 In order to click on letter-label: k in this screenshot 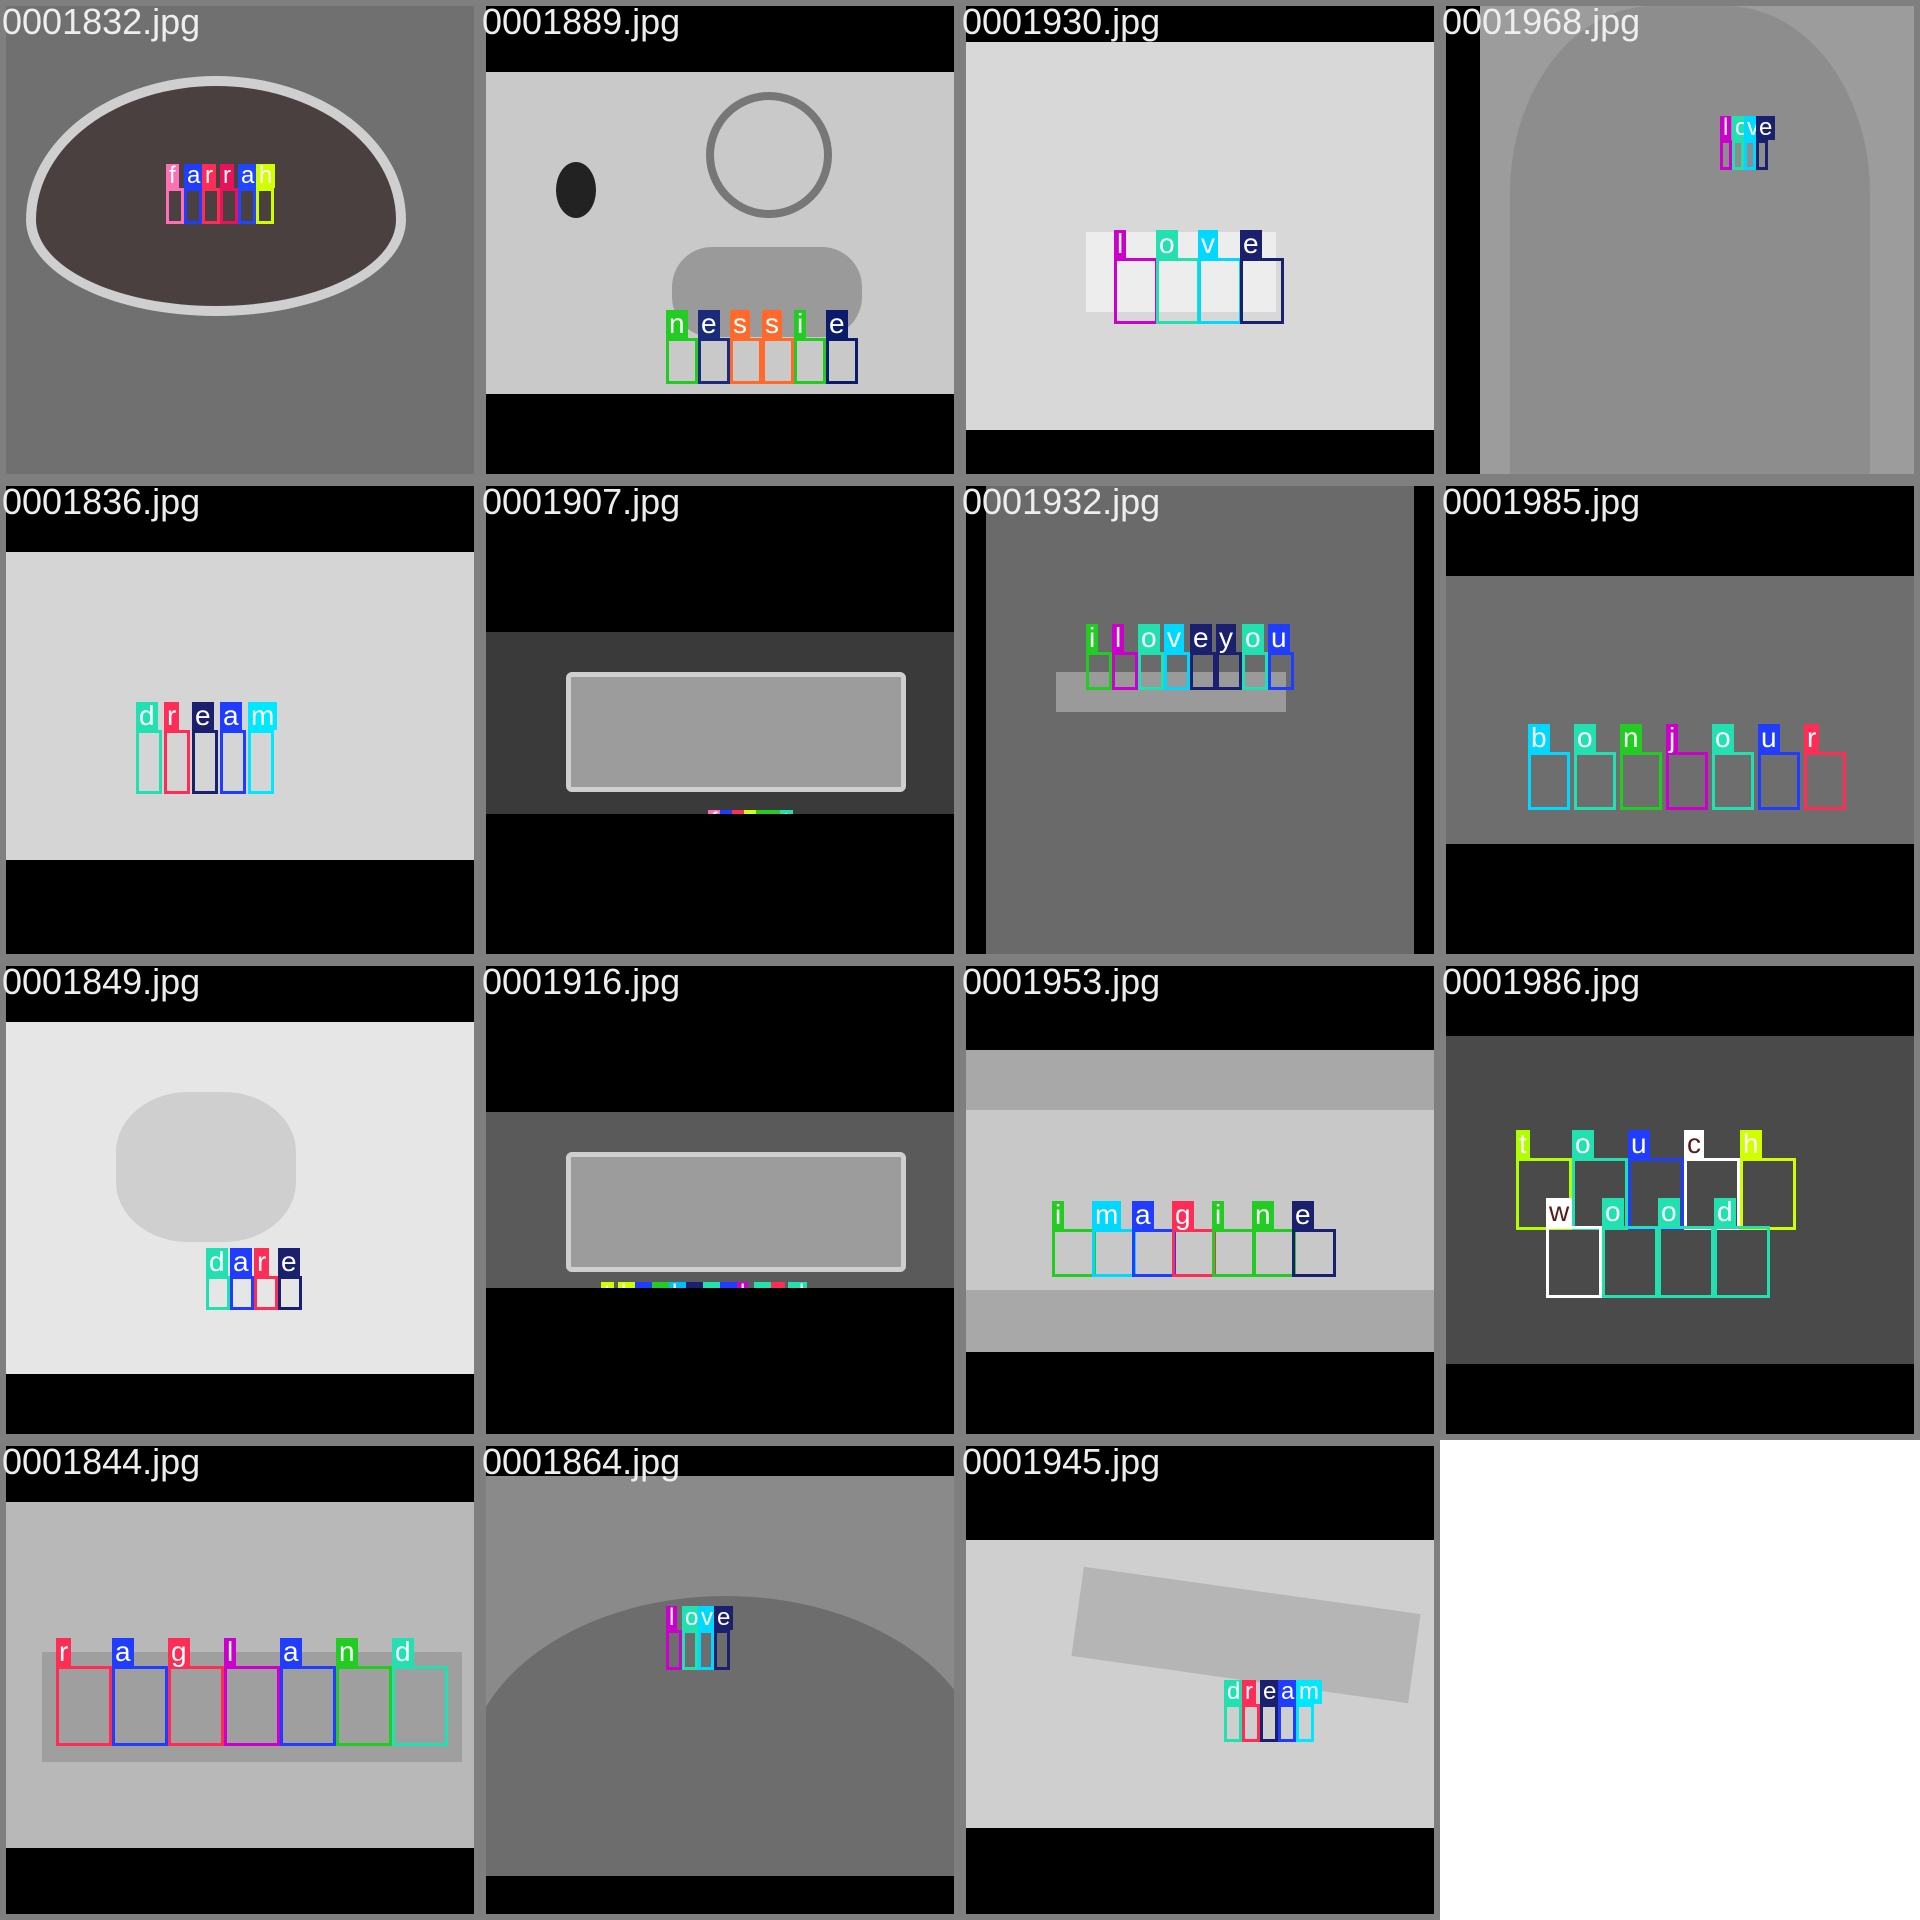, I will do `click(678, 1285)`.